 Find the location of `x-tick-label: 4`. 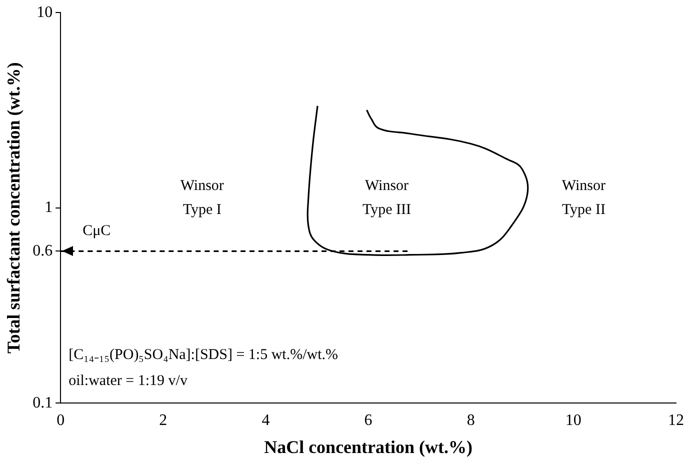

x-tick-label: 4 is located at coordinates (266, 421).